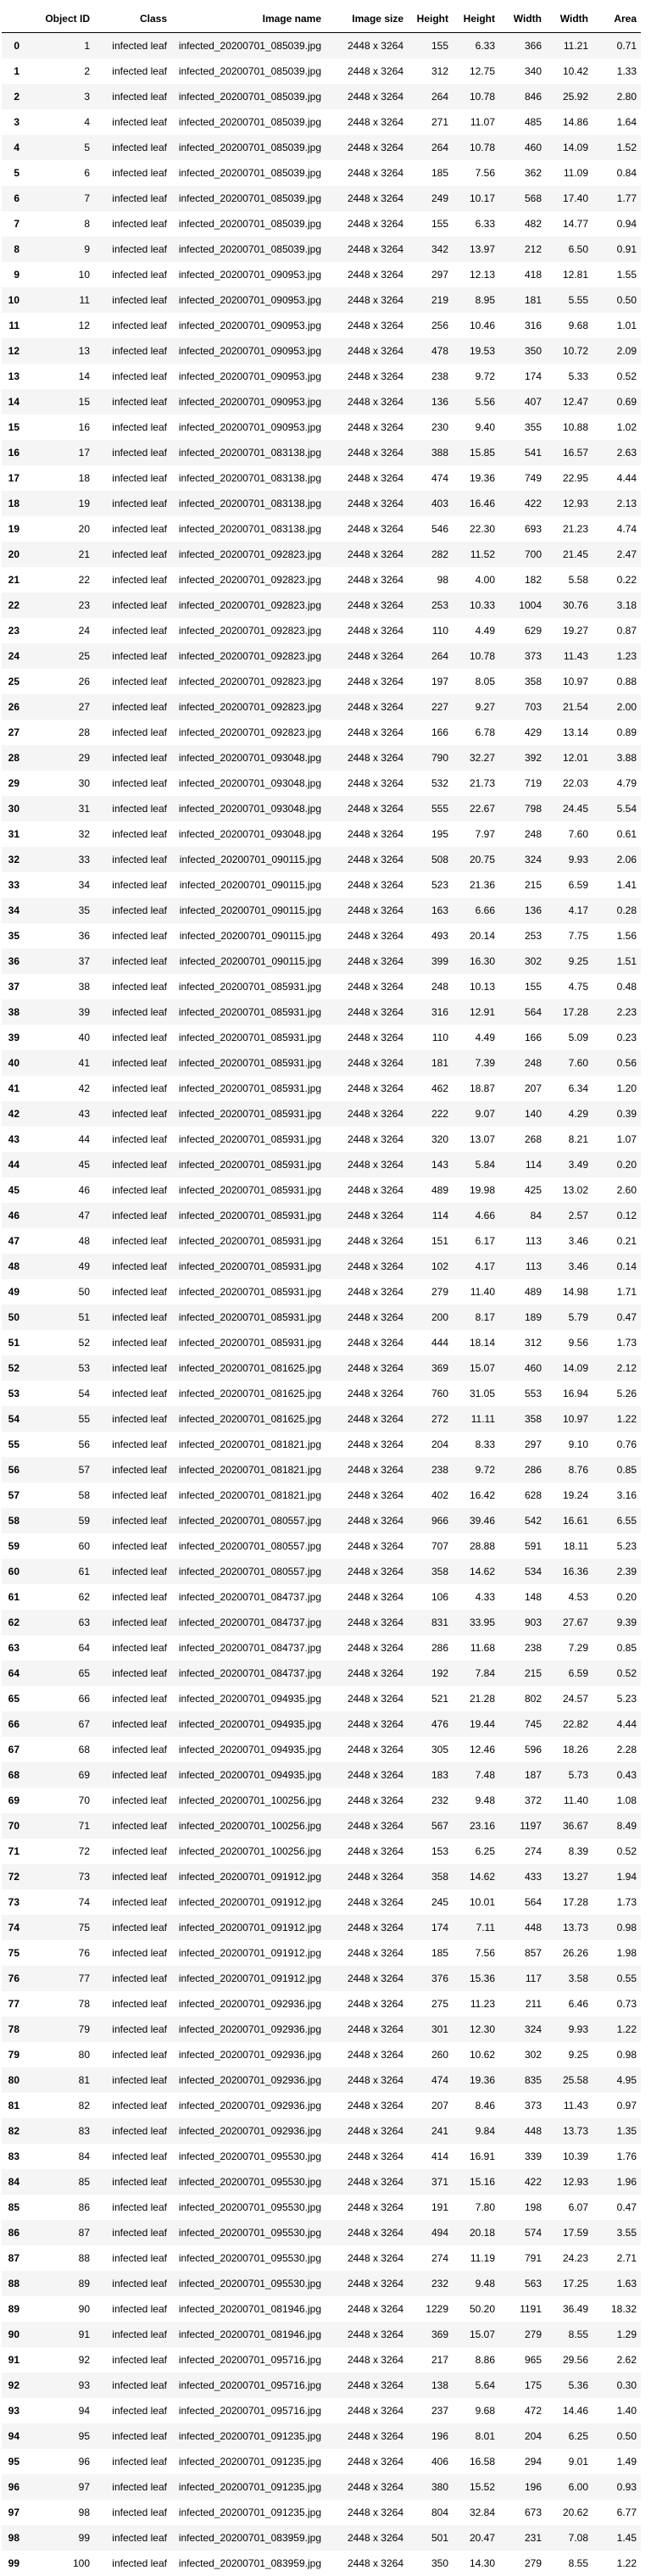 This screenshot has width=651, height=2576. I want to click on index-cell: 35, so click(13, 936).